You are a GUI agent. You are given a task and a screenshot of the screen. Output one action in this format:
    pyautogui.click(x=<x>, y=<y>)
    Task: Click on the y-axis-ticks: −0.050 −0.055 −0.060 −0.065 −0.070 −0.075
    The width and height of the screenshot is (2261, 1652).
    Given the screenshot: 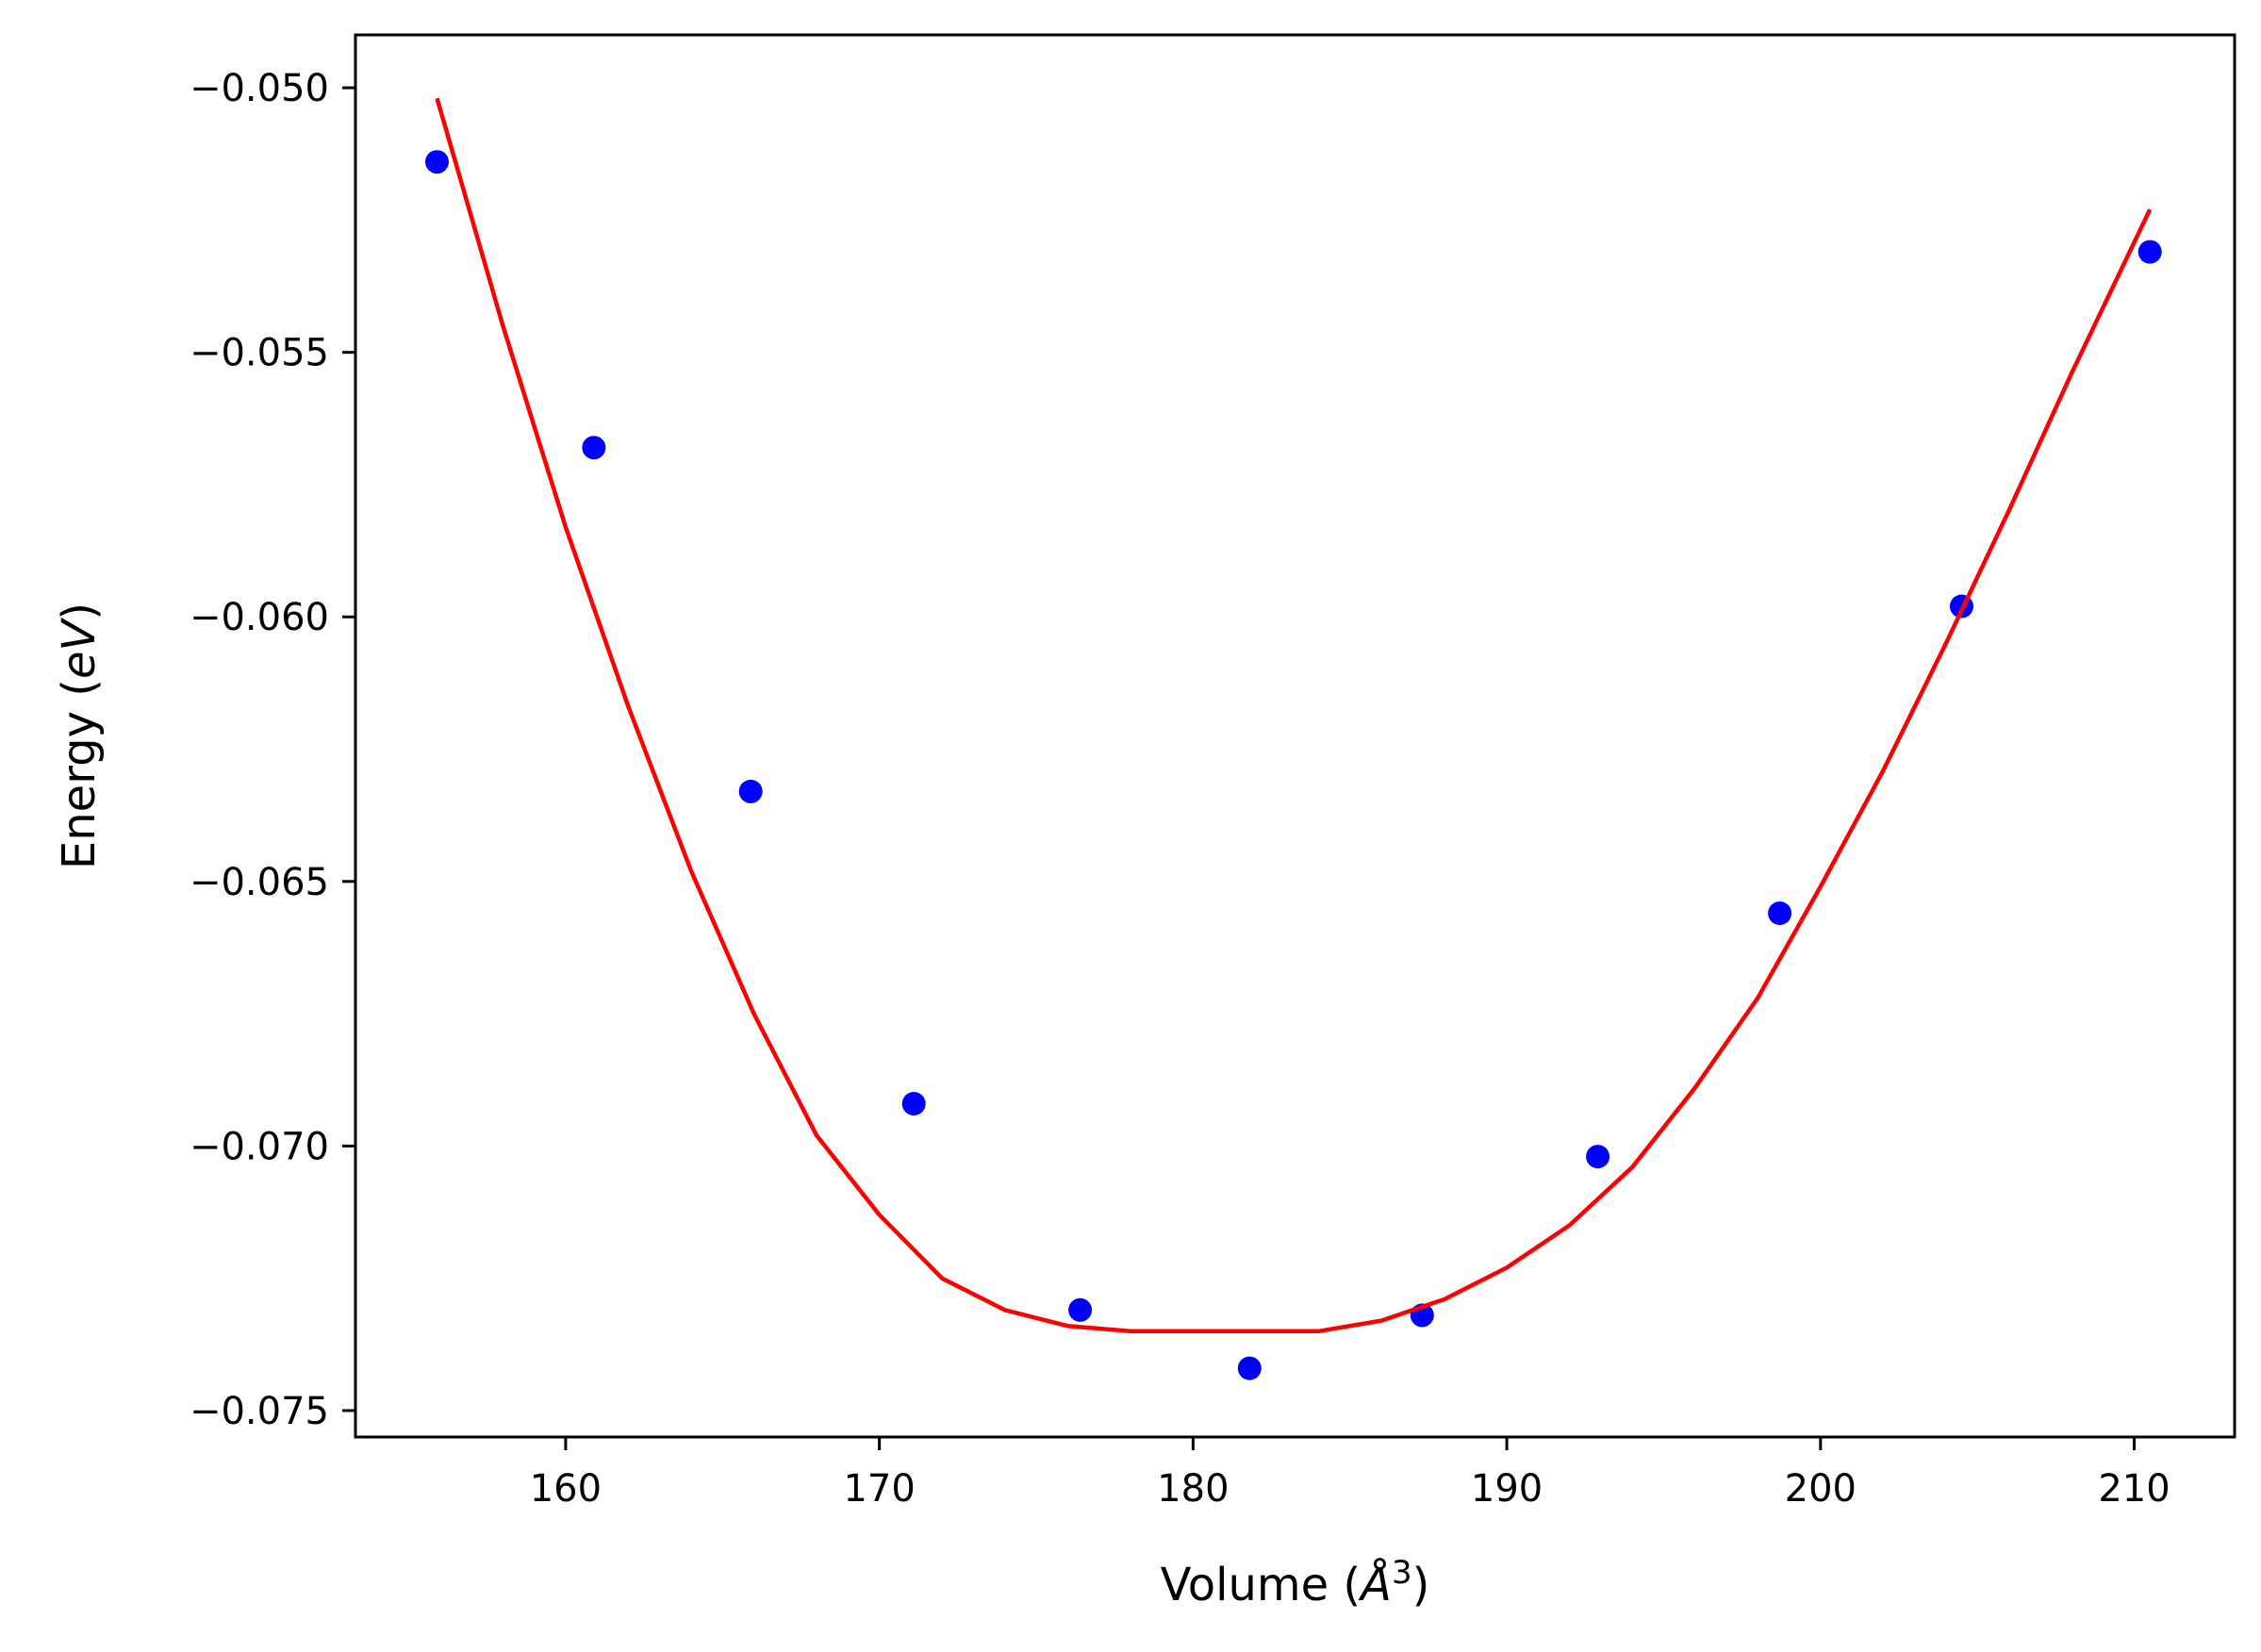 What is the action you would take?
    pyautogui.click(x=272, y=750)
    